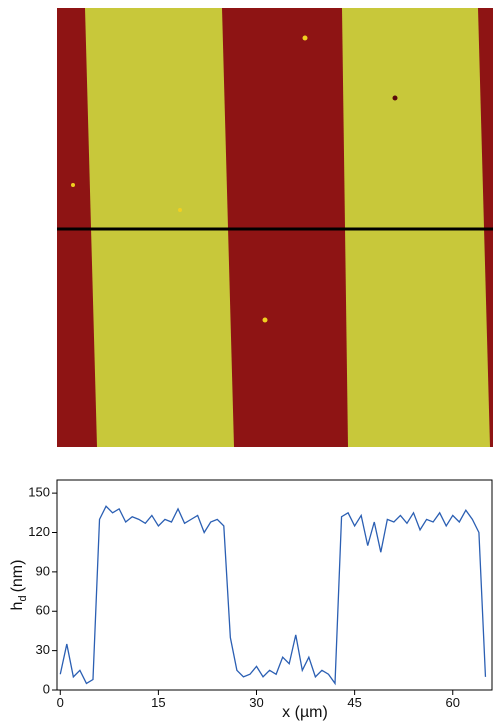 The width and height of the screenshot is (493, 726). I want to click on y-axis-label: hd (nm), so click(19, 585).